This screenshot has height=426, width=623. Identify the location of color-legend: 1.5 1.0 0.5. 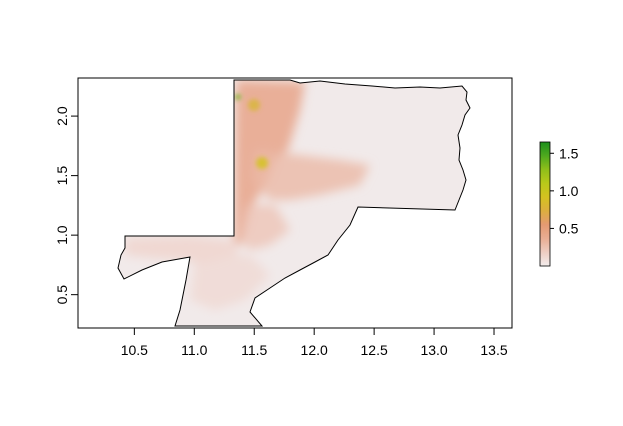
(559, 204).